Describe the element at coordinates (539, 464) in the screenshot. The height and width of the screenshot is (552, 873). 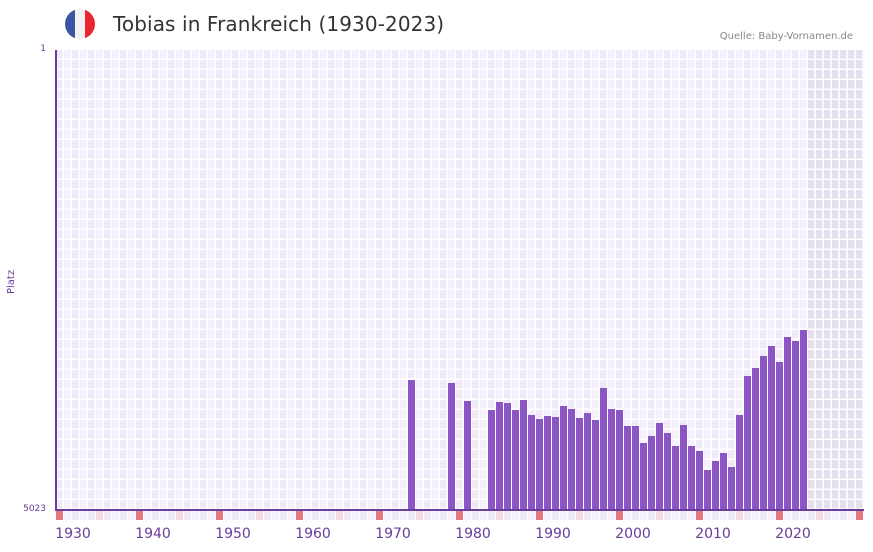
I see `bar-1988` at that location.